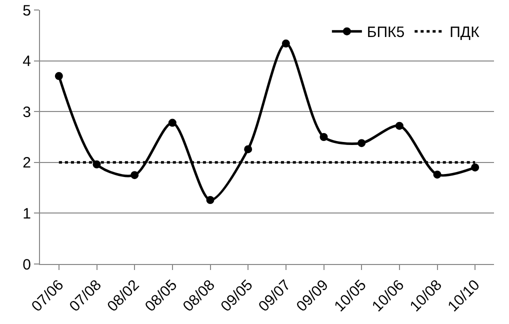 This screenshot has height=324, width=509. I want to click on y-tick-label: 5, so click(26, 11).